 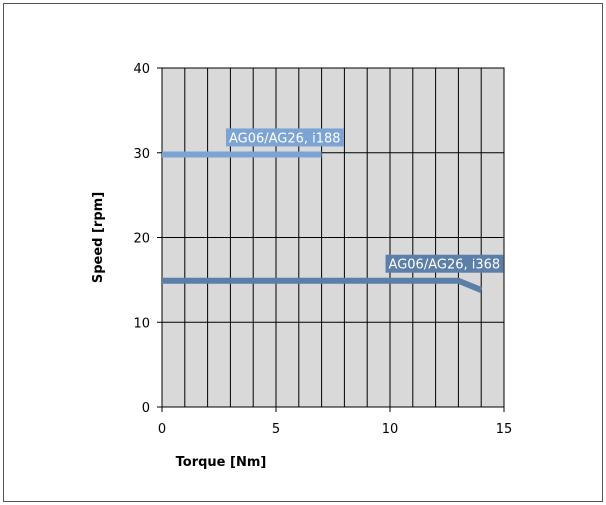 I want to click on y-tick-label: 20, so click(x=141, y=239).